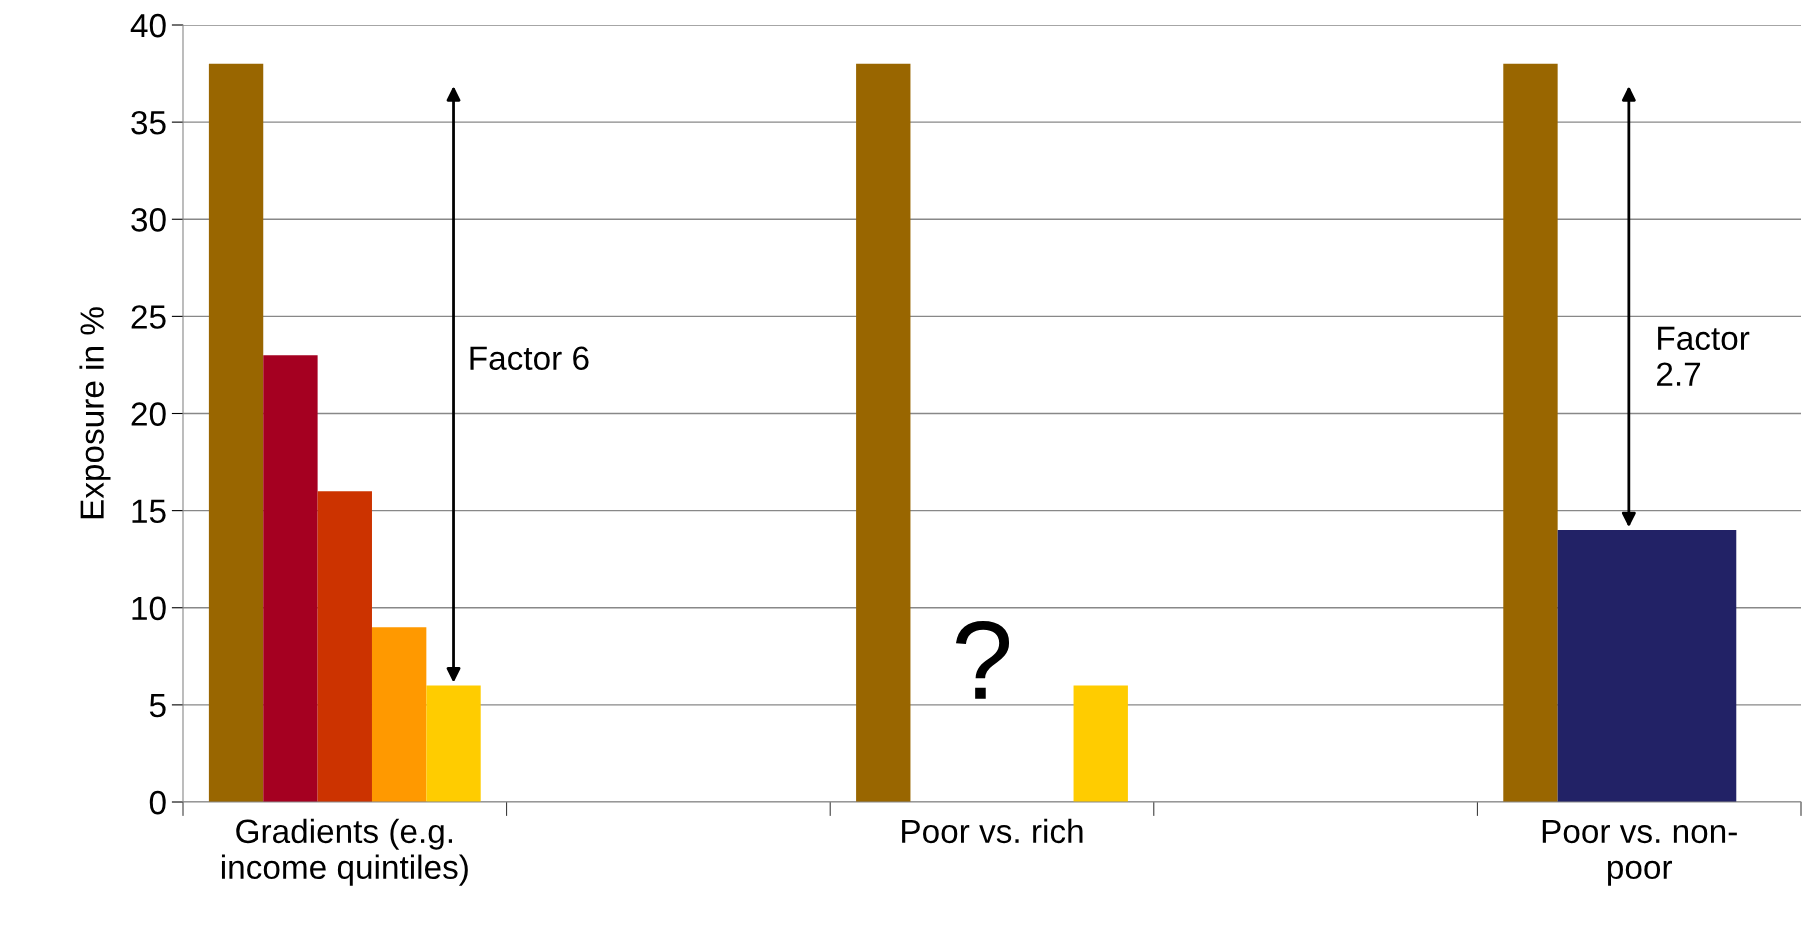 The width and height of the screenshot is (1814, 925). What do you see at coordinates (95, 413) in the screenshot?
I see `y-axis-title: Exposure in %` at bounding box center [95, 413].